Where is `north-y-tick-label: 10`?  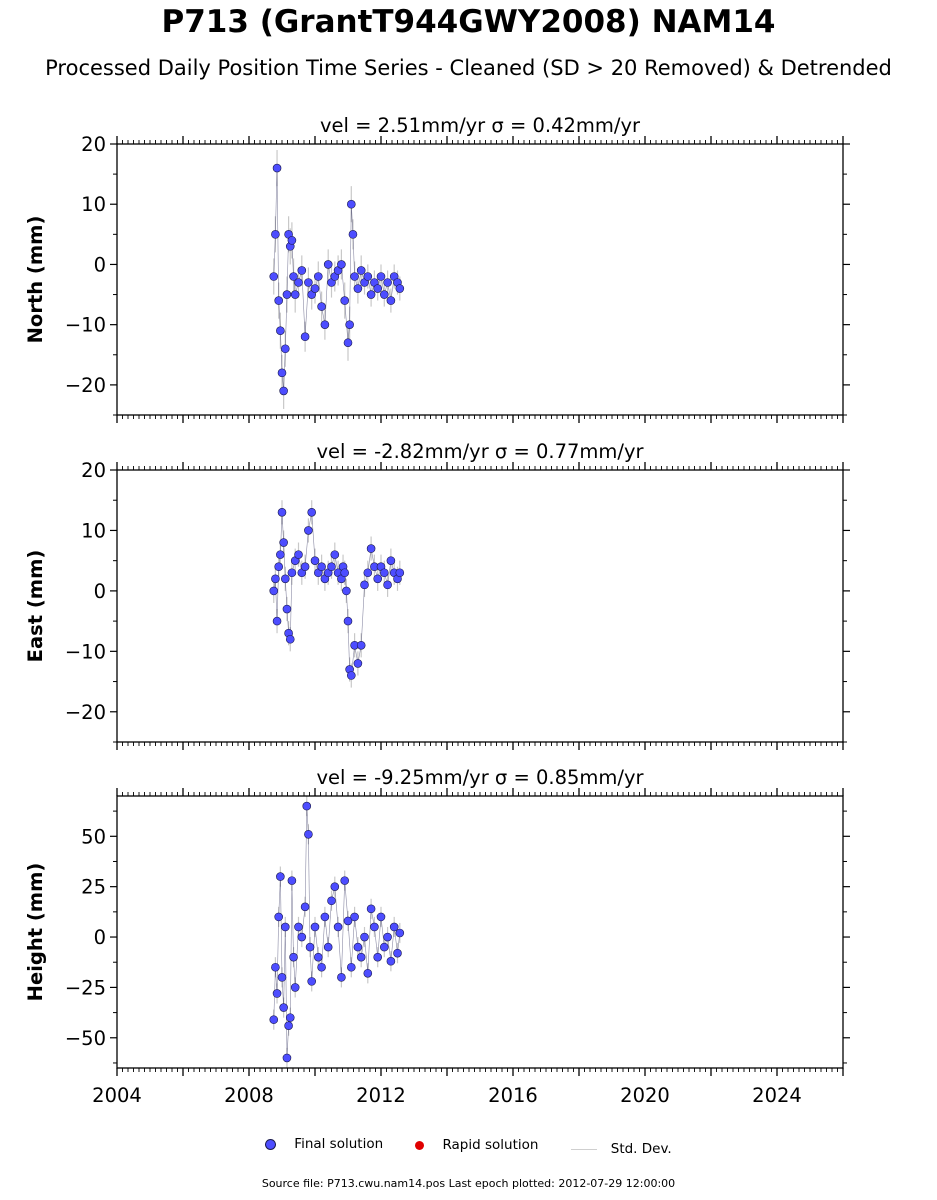 north-y-tick-label: 10 is located at coordinates (93, 204).